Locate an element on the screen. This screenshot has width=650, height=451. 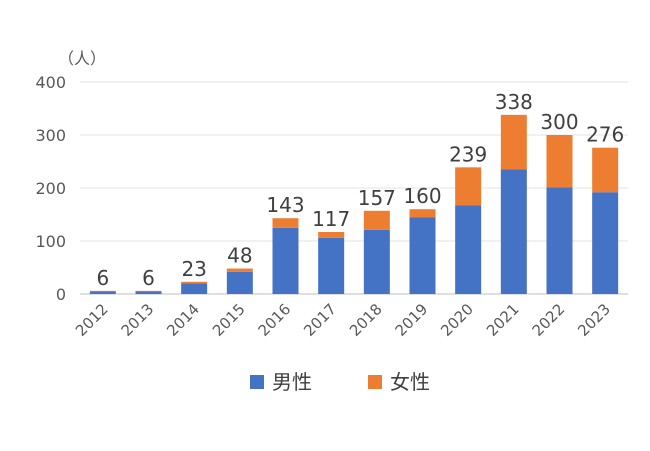
legend-label-male: 男性 is located at coordinates (292, 382).